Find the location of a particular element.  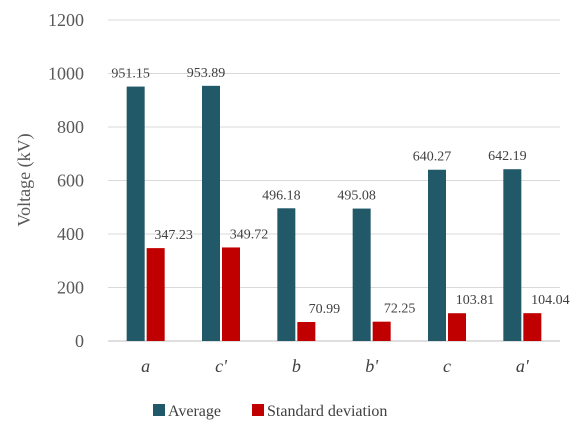

y-tick-label: 0 is located at coordinates (79, 341).